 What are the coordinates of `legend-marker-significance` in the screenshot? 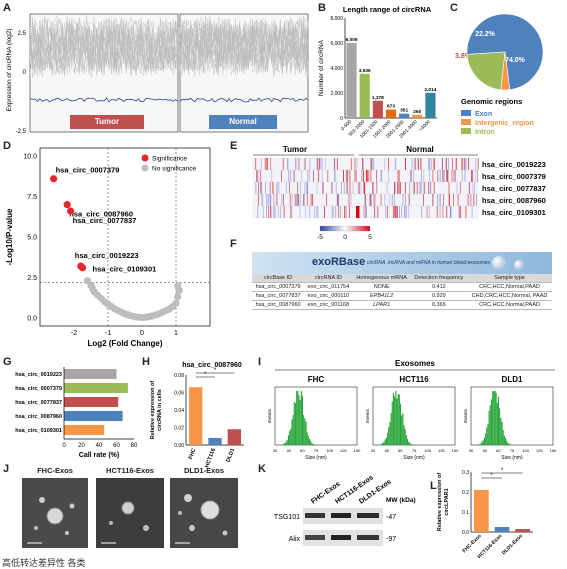 It's located at (145, 158).